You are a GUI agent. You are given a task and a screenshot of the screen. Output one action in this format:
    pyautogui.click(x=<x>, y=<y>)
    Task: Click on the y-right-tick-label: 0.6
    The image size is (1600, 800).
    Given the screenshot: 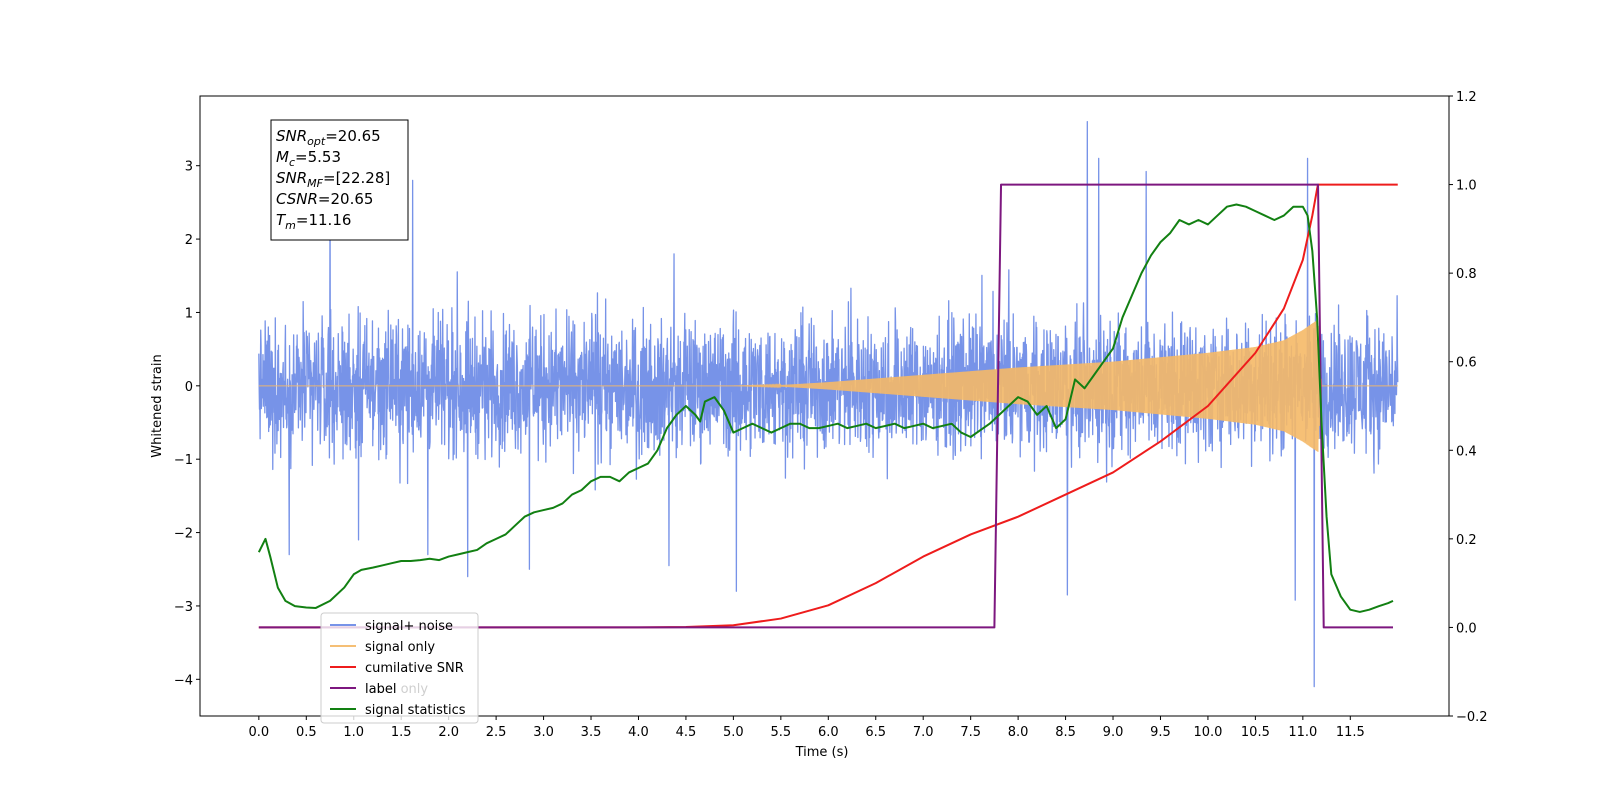 What is the action you would take?
    pyautogui.click(x=1466, y=363)
    